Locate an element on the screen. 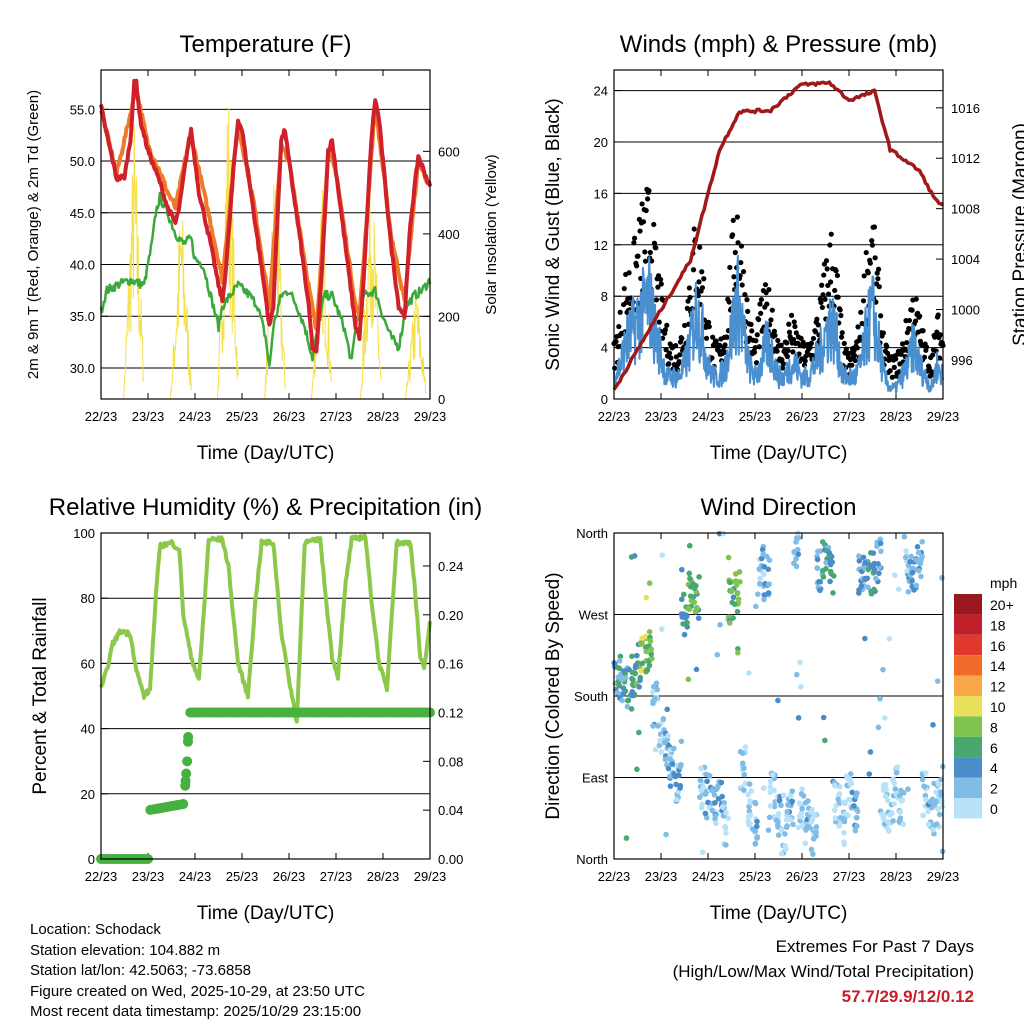 The image size is (1024, 1024). temp-2m-line is located at coordinates (265, 216).